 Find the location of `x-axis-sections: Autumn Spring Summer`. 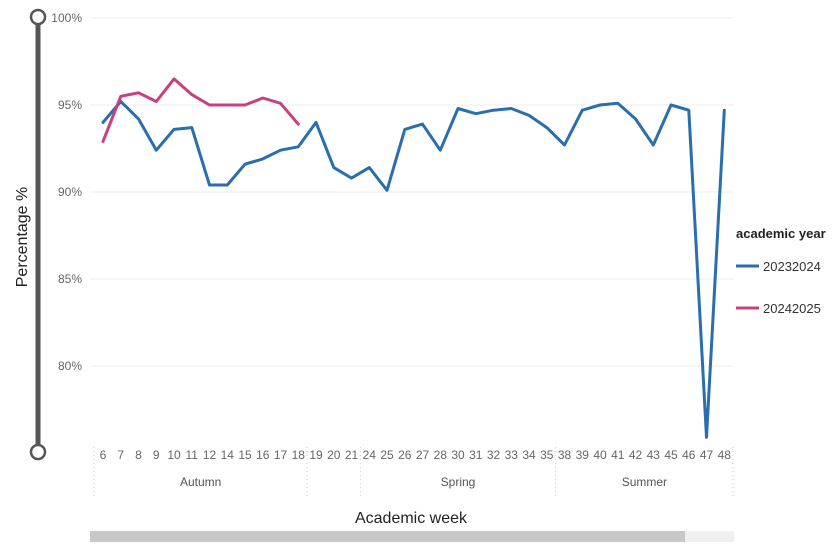

x-axis-sections: Autumn Spring Summer is located at coordinates (413, 472).